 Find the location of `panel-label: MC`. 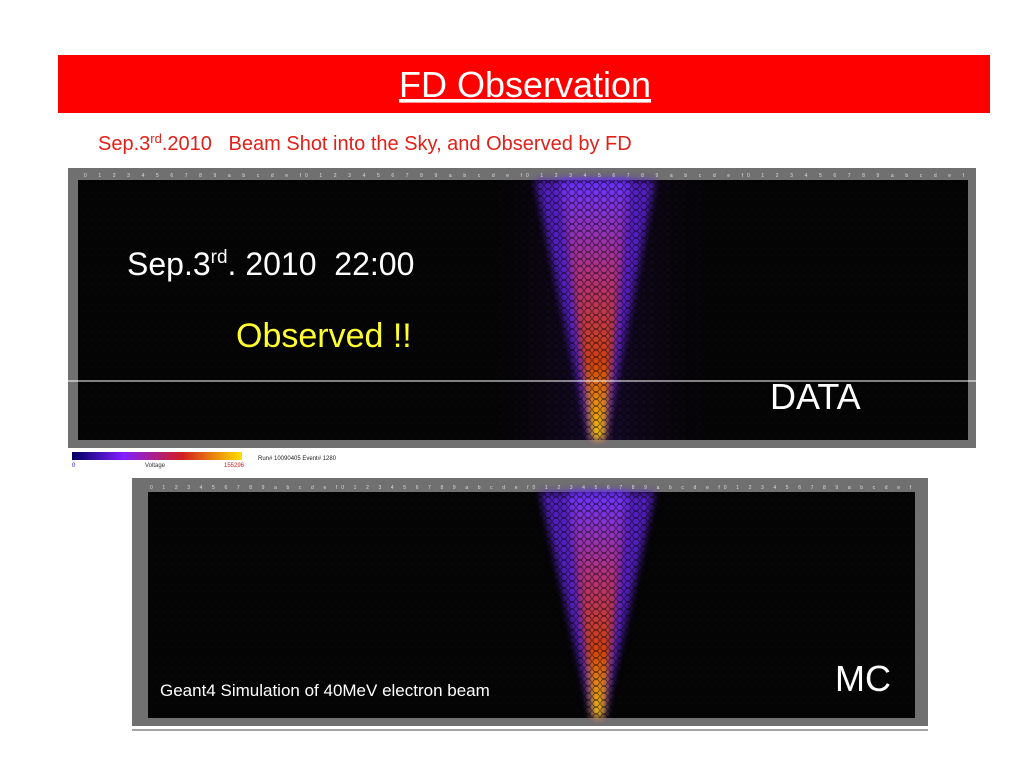

panel-label: MC is located at coordinates (863, 678).